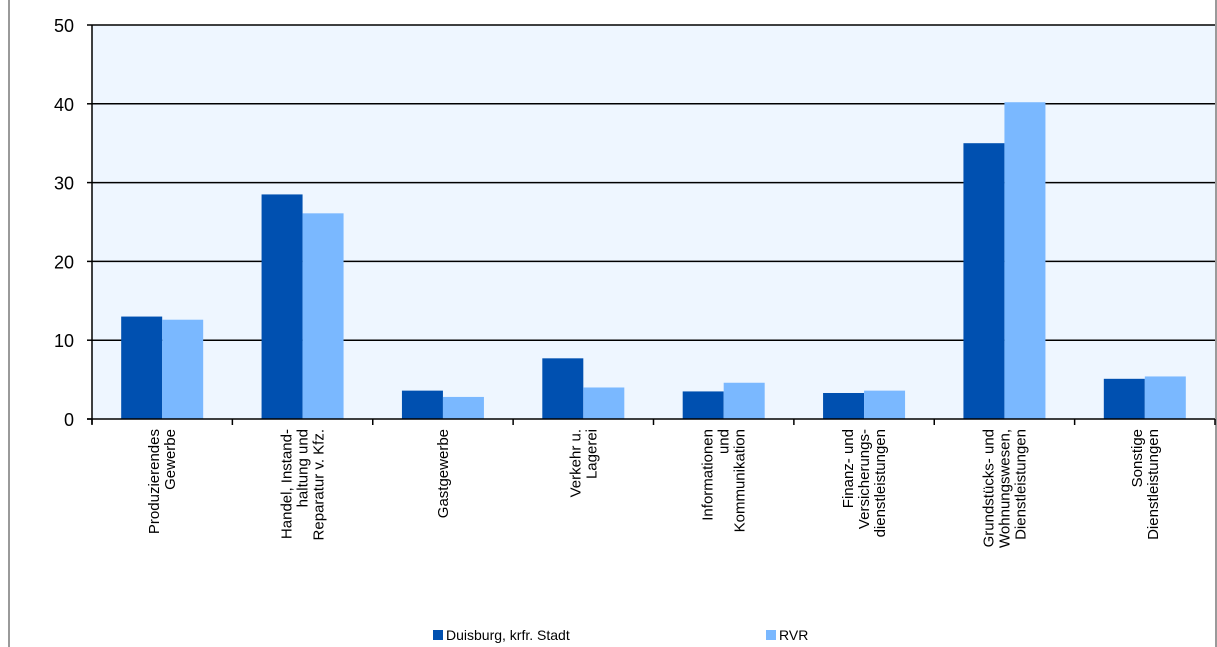 The height and width of the screenshot is (647, 1217). Describe the element at coordinates (64, 223) in the screenshot. I see `y-tick-labels: 0 10 20 30 40 50` at that location.